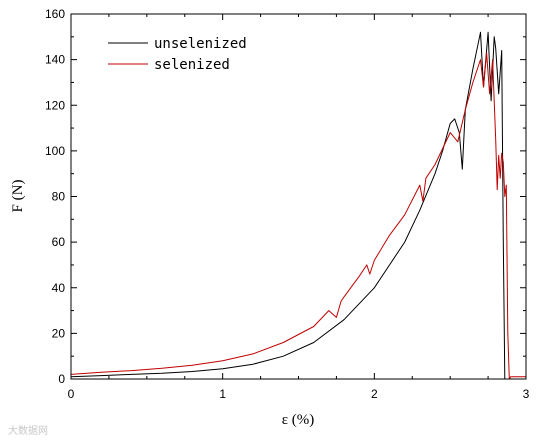 The width and height of the screenshot is (543, 440). What do you see at coordinates (59, 197) in the screenshot?
I see `y-tick-label: 80` at bounding box center [59, 197].